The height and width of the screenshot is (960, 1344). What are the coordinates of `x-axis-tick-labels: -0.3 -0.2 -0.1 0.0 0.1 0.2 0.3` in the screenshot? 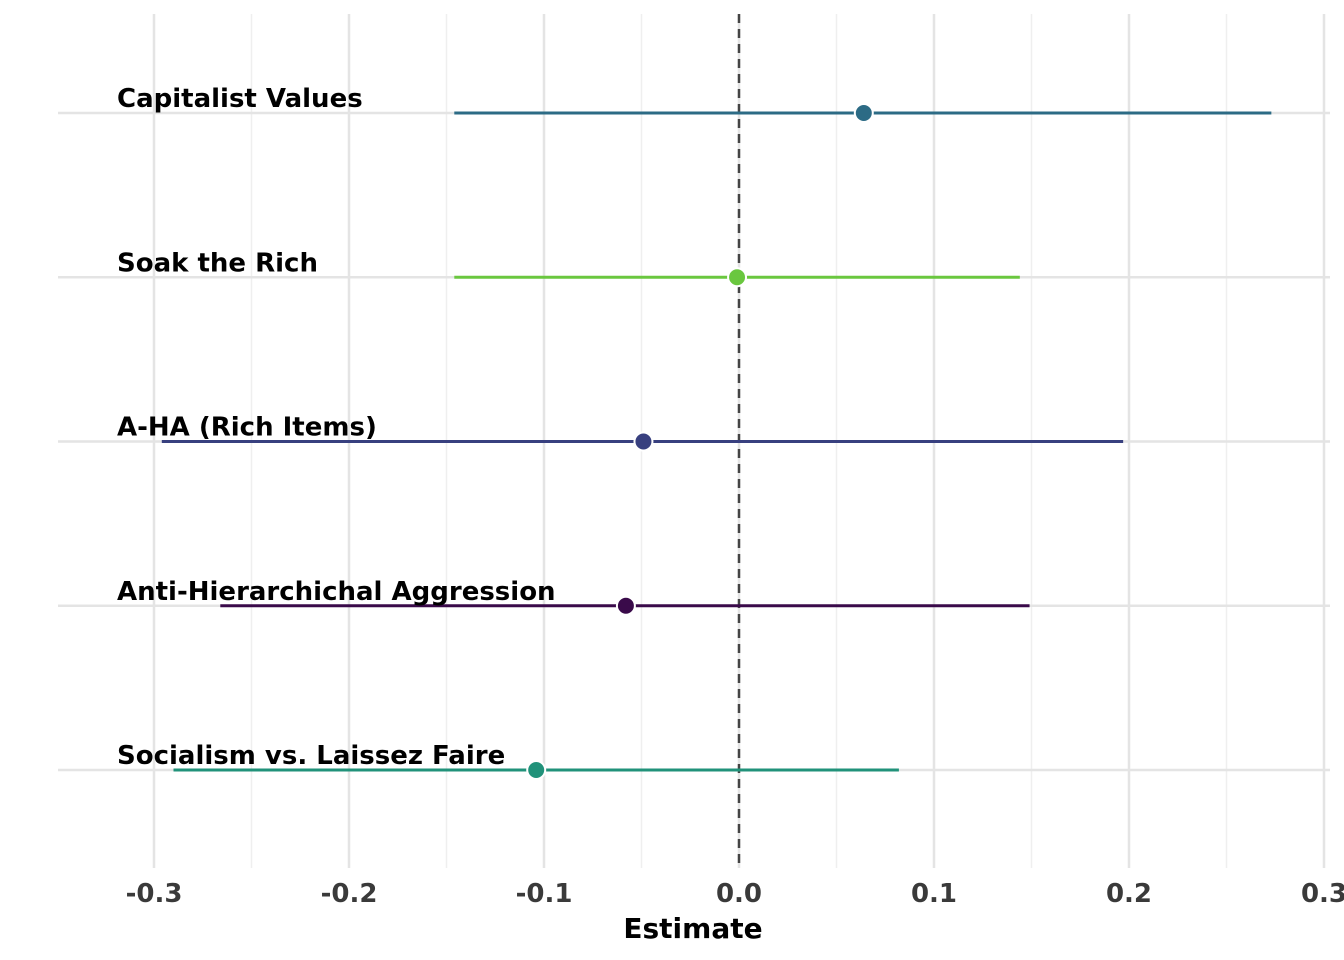 It's located at (735, 894).